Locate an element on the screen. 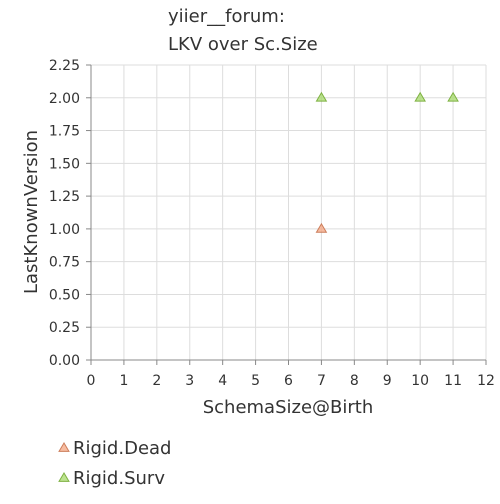 The height and width of the screenshot is (504, 500). legend: Rigid.Dead Rigid.Surv is located at coordinates (114, 463).